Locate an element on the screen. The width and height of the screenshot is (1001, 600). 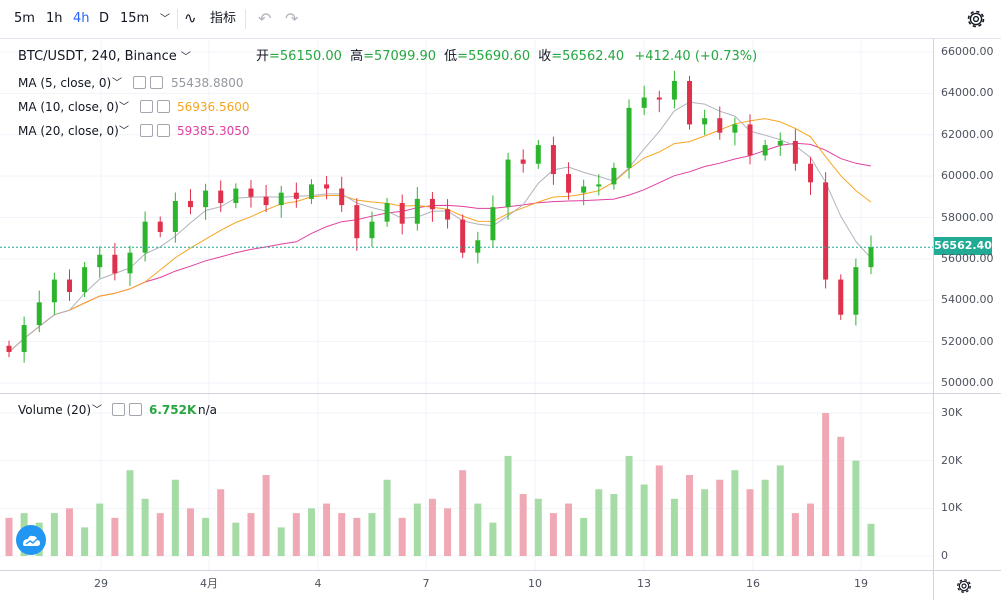
price-tick-label: 64000.00 is located at coordinates (967, 93).